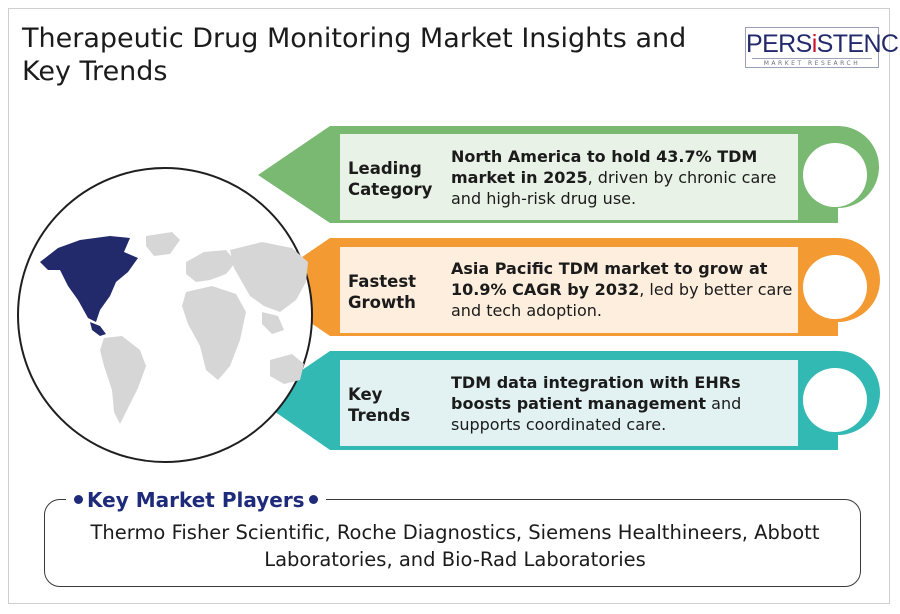  I want to click on north-america-shape, so click(89, 279).